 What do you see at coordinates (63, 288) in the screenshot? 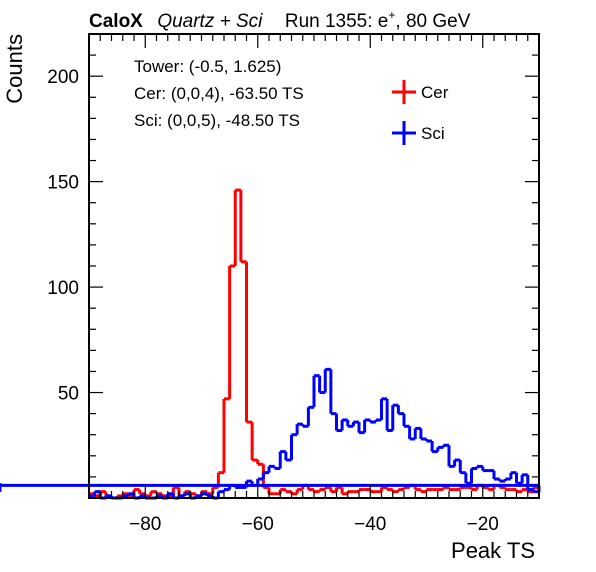
I see `y-tick-label: 100` at bounding box center [63, 288].